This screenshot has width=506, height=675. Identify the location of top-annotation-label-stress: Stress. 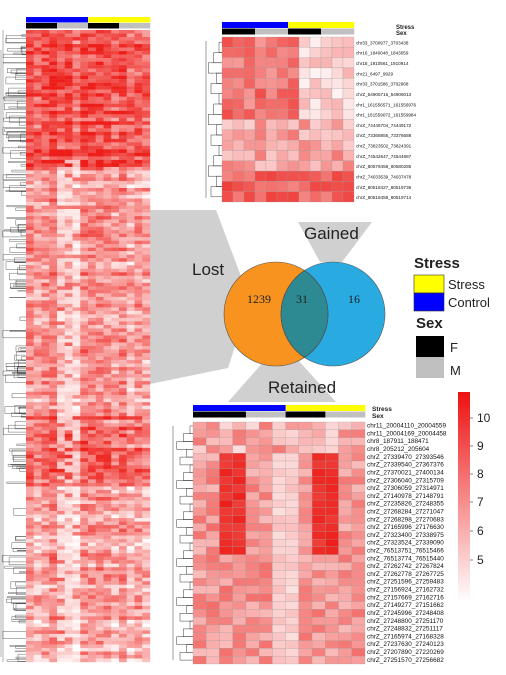
(405, 28).